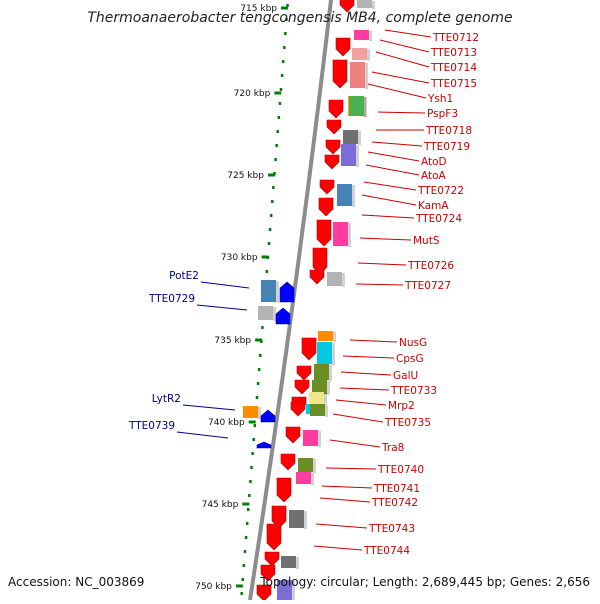 This screenshot has height=604, width=600. I want to click on reverse-gene-arrow, so click(268, 416).